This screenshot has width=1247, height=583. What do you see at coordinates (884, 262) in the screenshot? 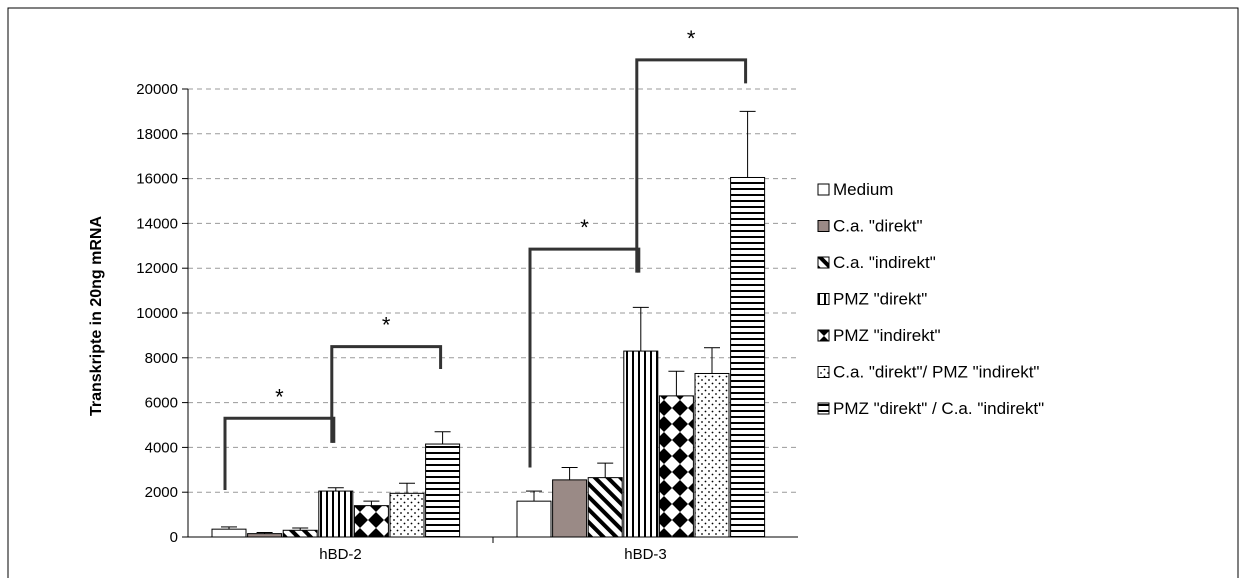
I see `legend-label: C.a. "indirekt"` at bounding box center [884, 262].